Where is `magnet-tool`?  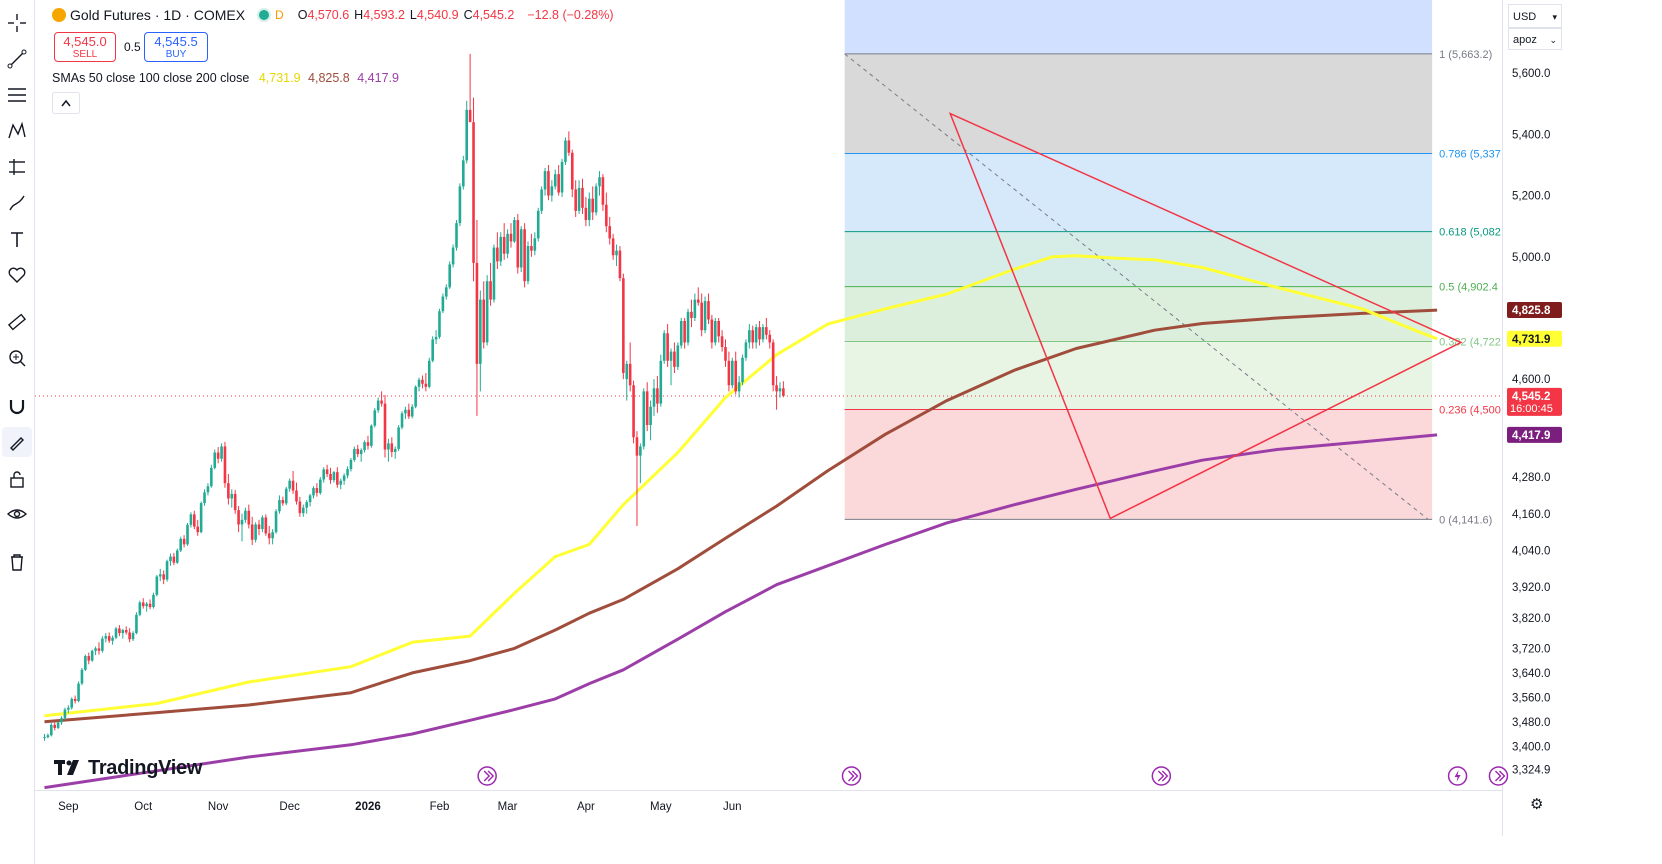
magnet-tool is located at coordinates (17, 407).